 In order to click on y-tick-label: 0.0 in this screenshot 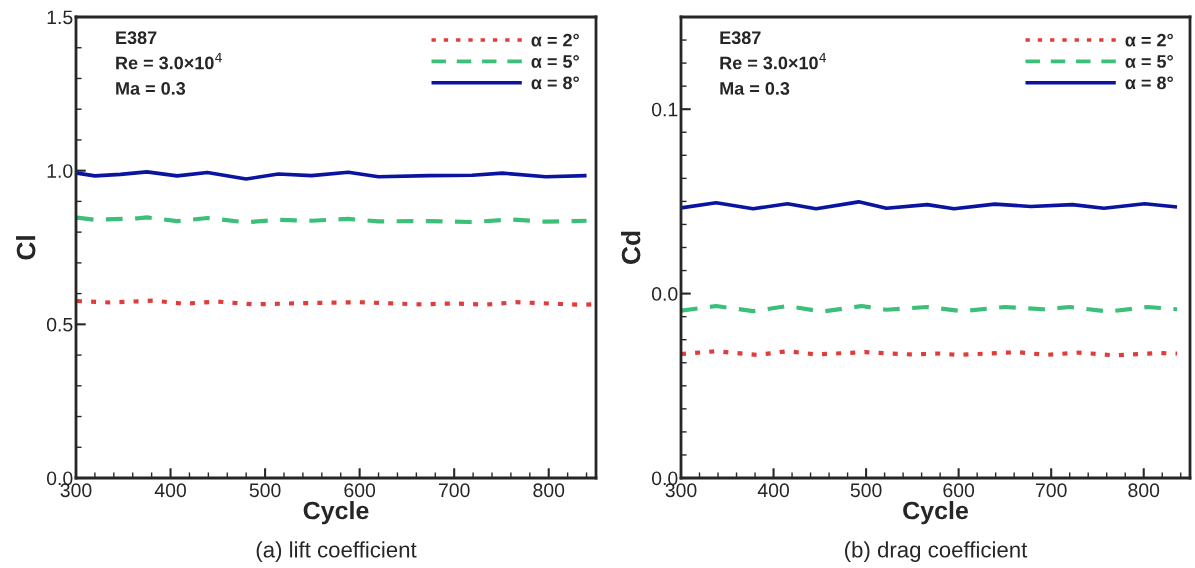, I will do `click(664, 294)`.